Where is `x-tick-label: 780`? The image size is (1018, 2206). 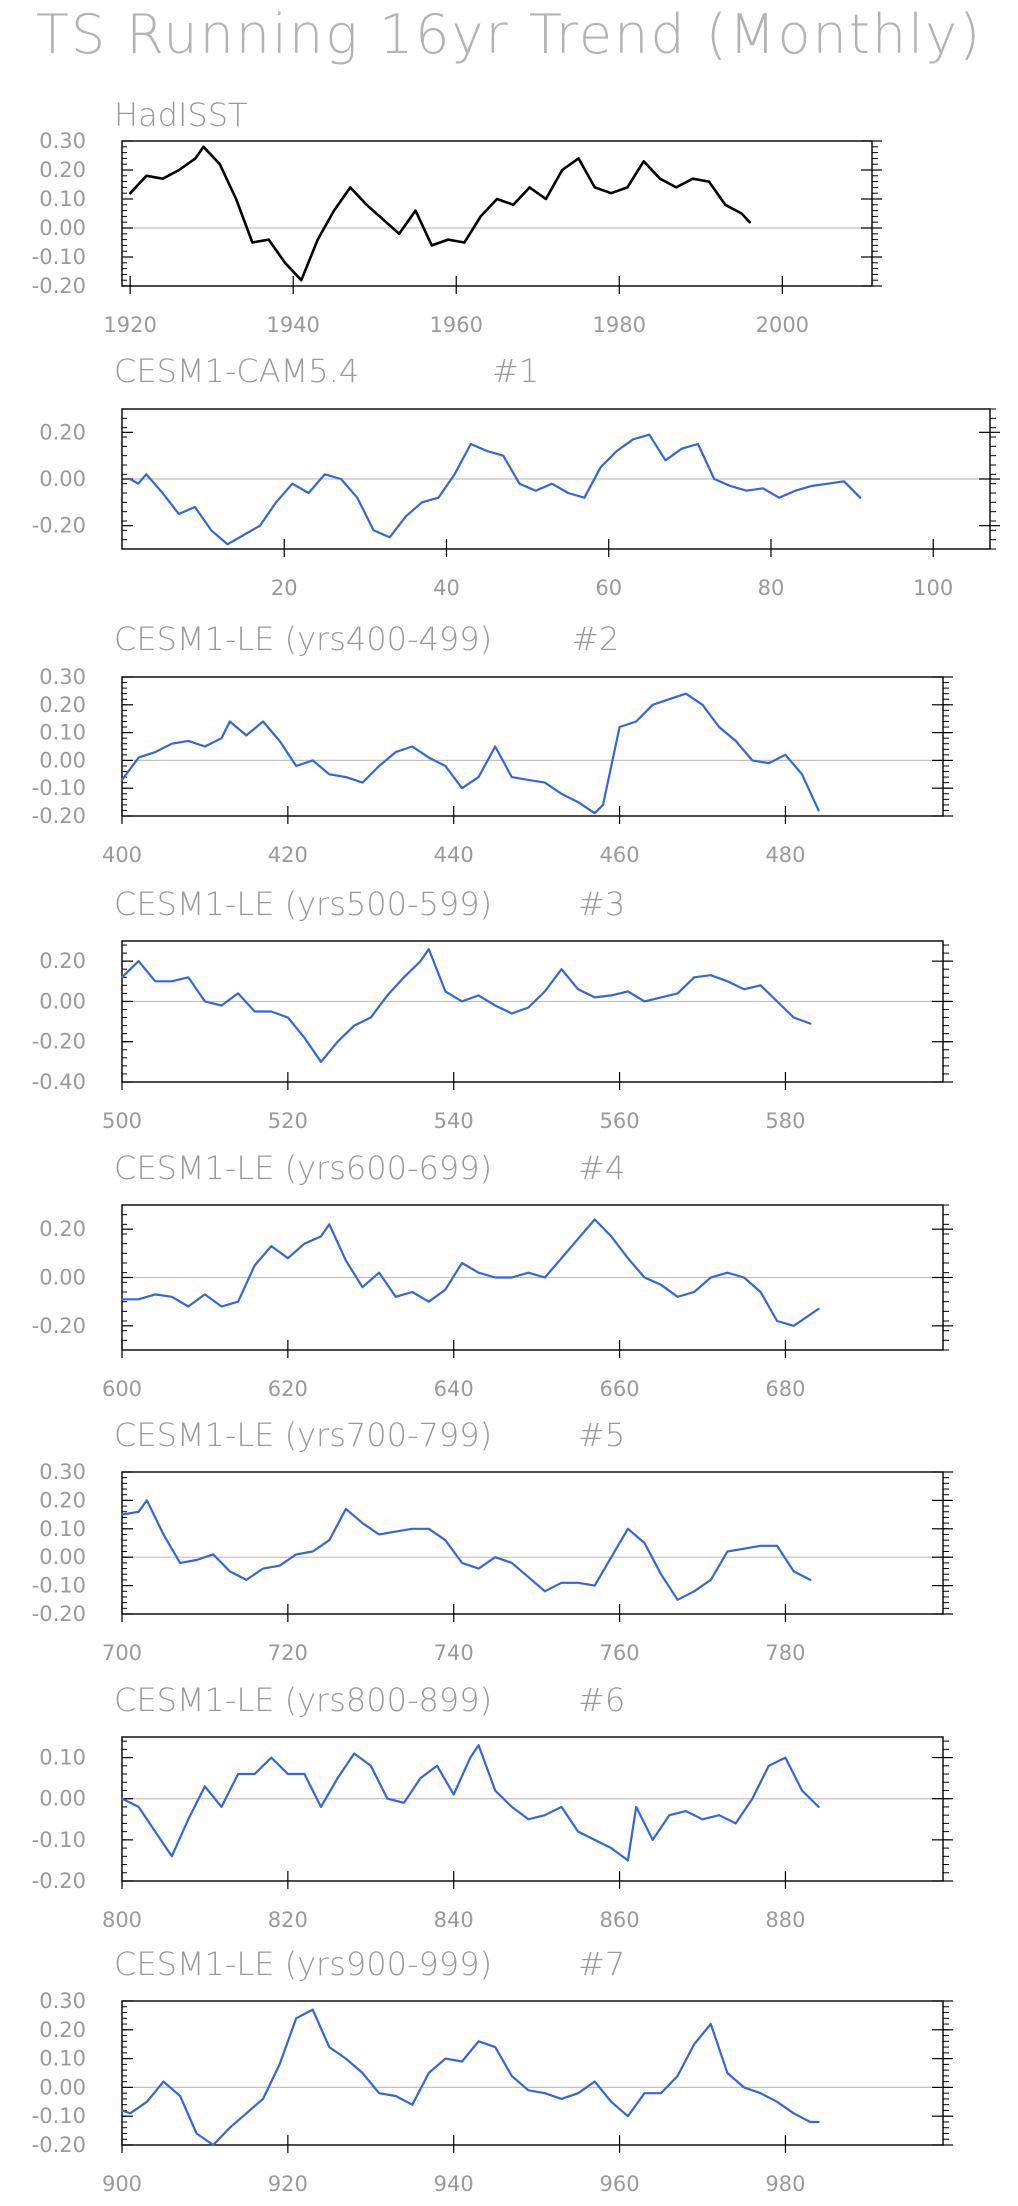 x-tick-label: 780 is located at coordinates (785, 1653).